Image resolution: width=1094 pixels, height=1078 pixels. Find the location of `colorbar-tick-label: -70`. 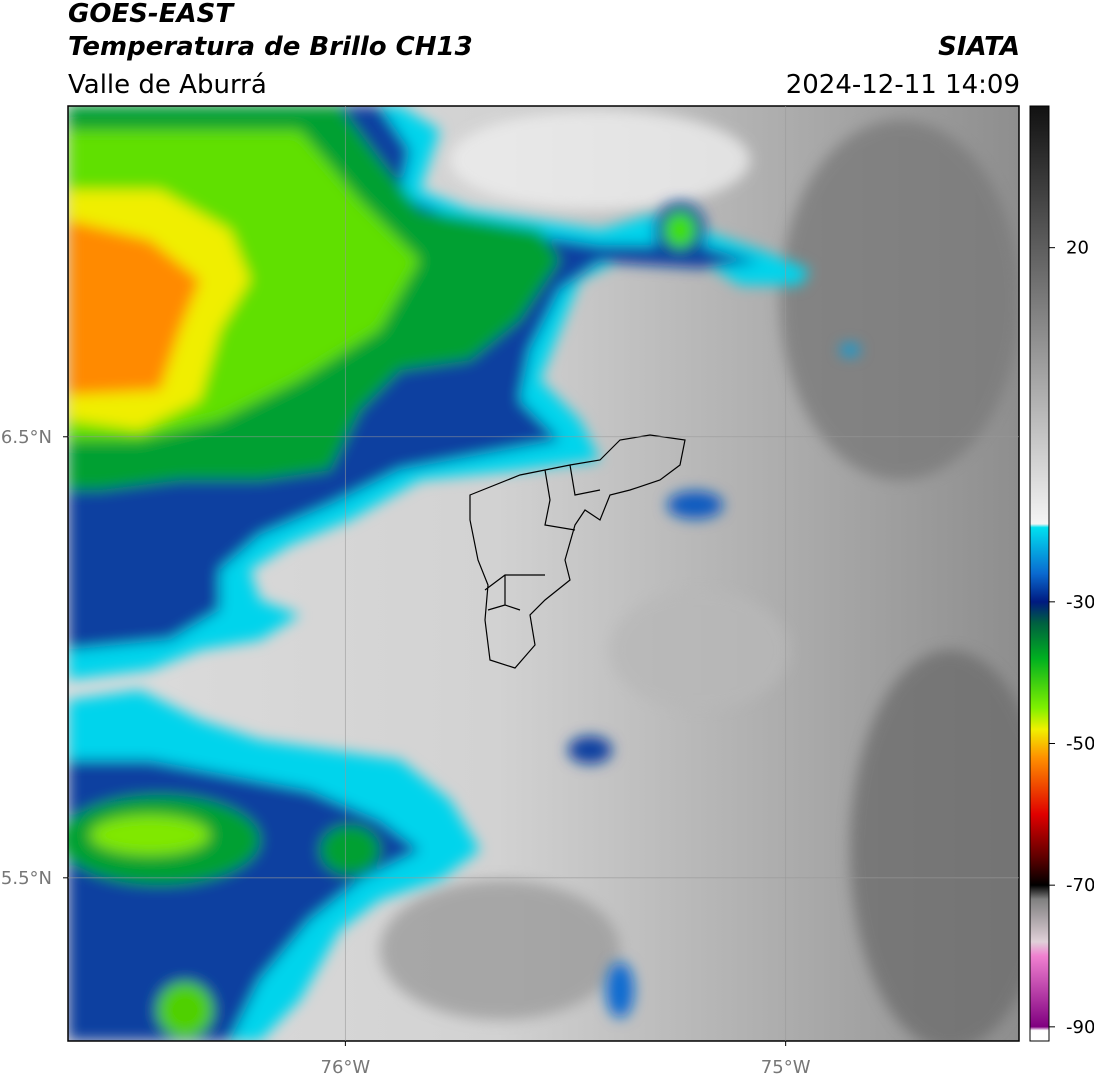

colorbar-tick-label: -70 is located at coordinates (1080, 885).